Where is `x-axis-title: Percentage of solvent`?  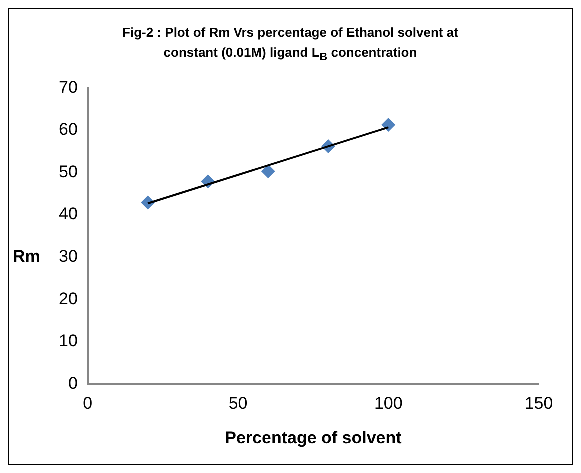 x-axis-title: Percentage of solvent is located at coordinates (313, 438).